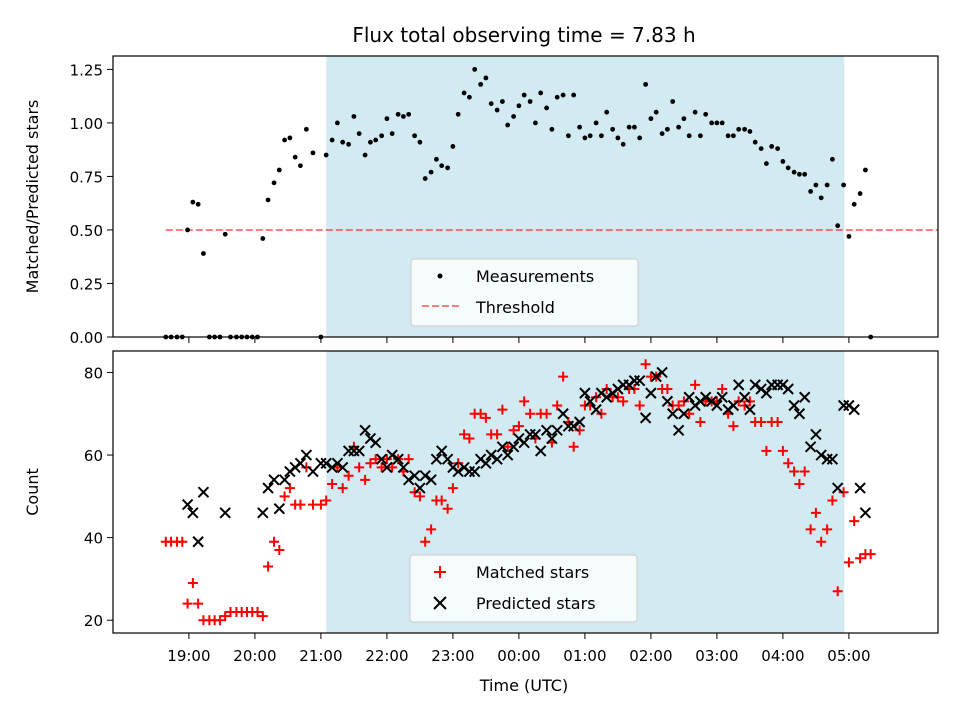 The height and width of the screenshot is (724, 960). I want to click on x-tick-label: 02:00, so click(650, 656).